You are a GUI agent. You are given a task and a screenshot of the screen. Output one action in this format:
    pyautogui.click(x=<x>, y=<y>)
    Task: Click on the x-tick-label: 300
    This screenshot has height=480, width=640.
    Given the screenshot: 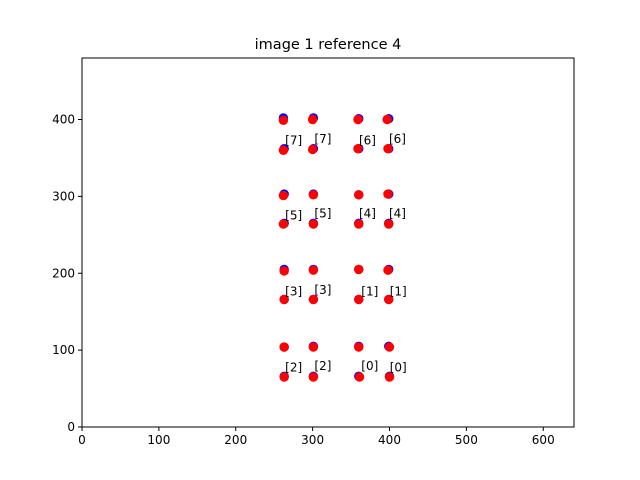 What is the action you would take?
    pyautogui.click(x=312, y=440)
    